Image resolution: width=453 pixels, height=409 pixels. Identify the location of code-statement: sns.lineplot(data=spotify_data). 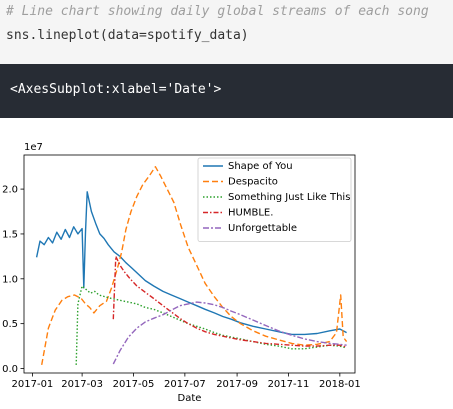
(127, 35).